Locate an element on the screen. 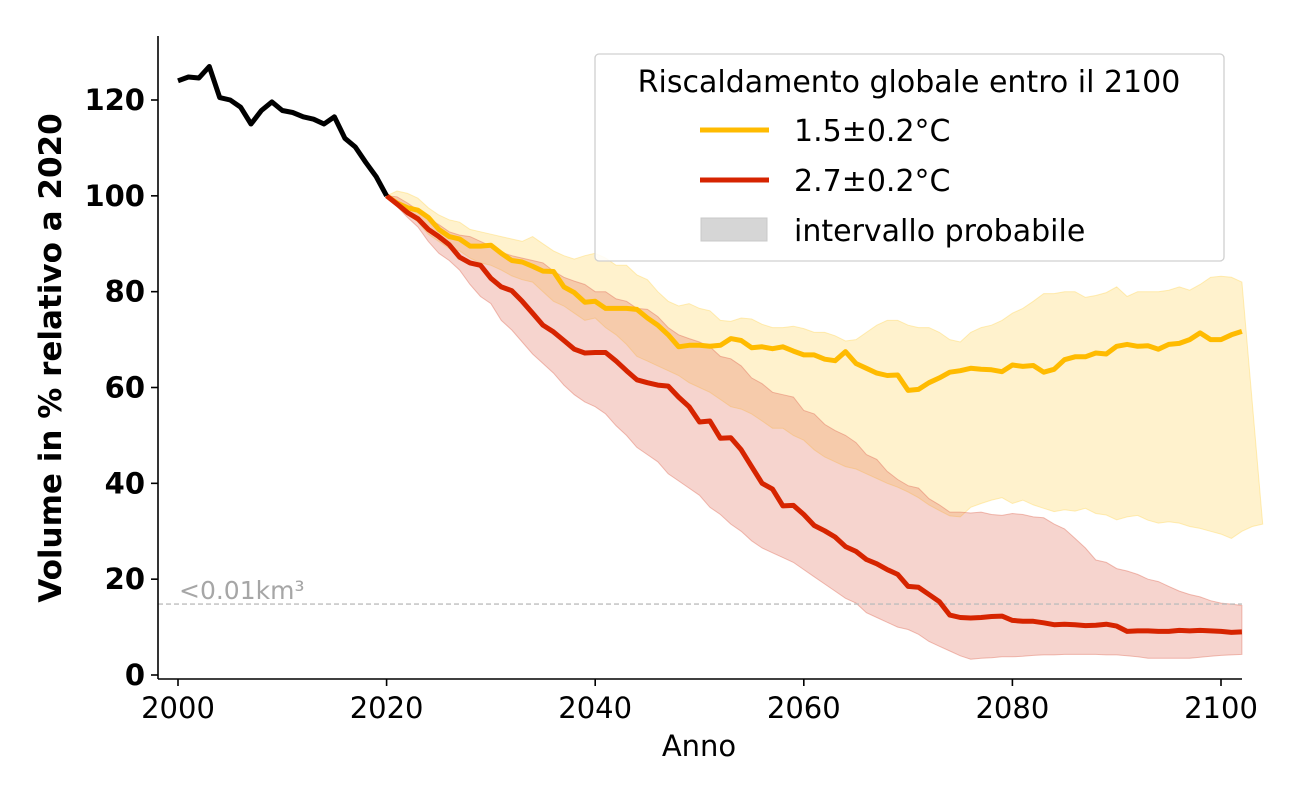 Image resolution: width=1300 pixels, height=800 pixels. y-tick-label: 40 is located at coordinates (125, 483).